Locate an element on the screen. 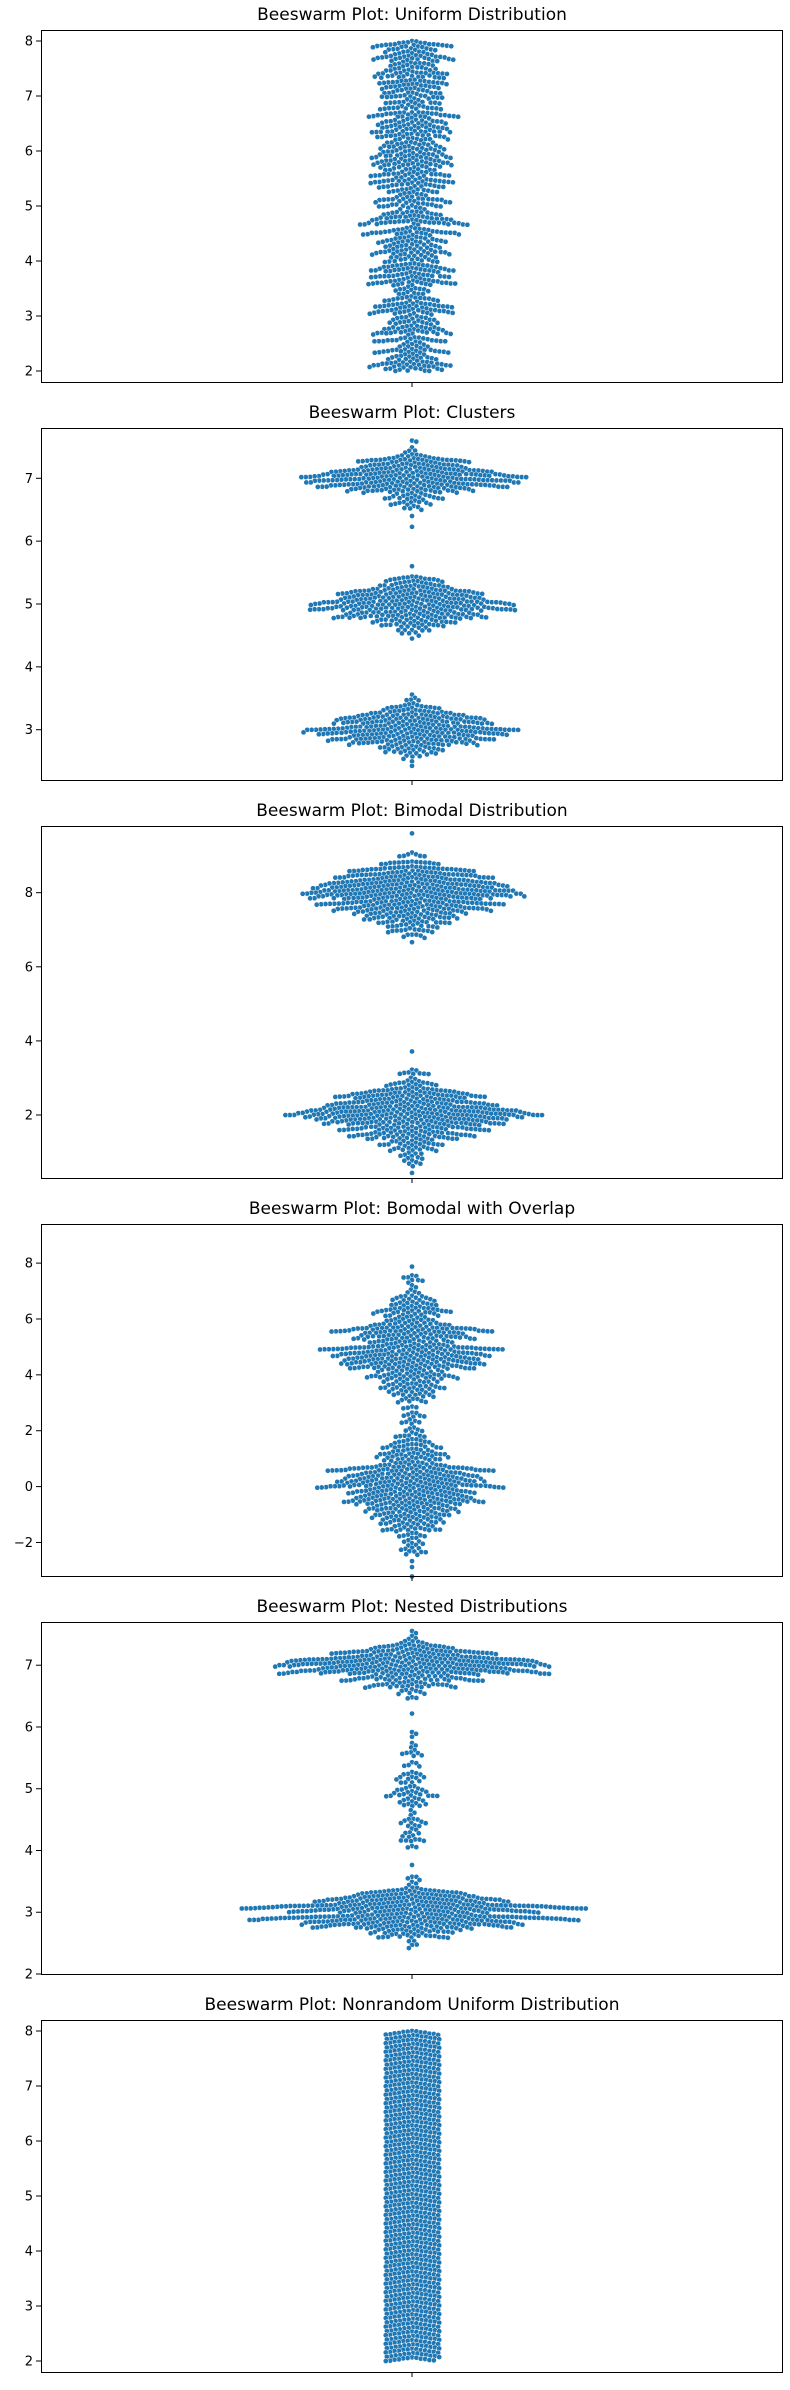 The image size is (790, 2390). y-tick-label: 6 is located at coordinates (29, 967).